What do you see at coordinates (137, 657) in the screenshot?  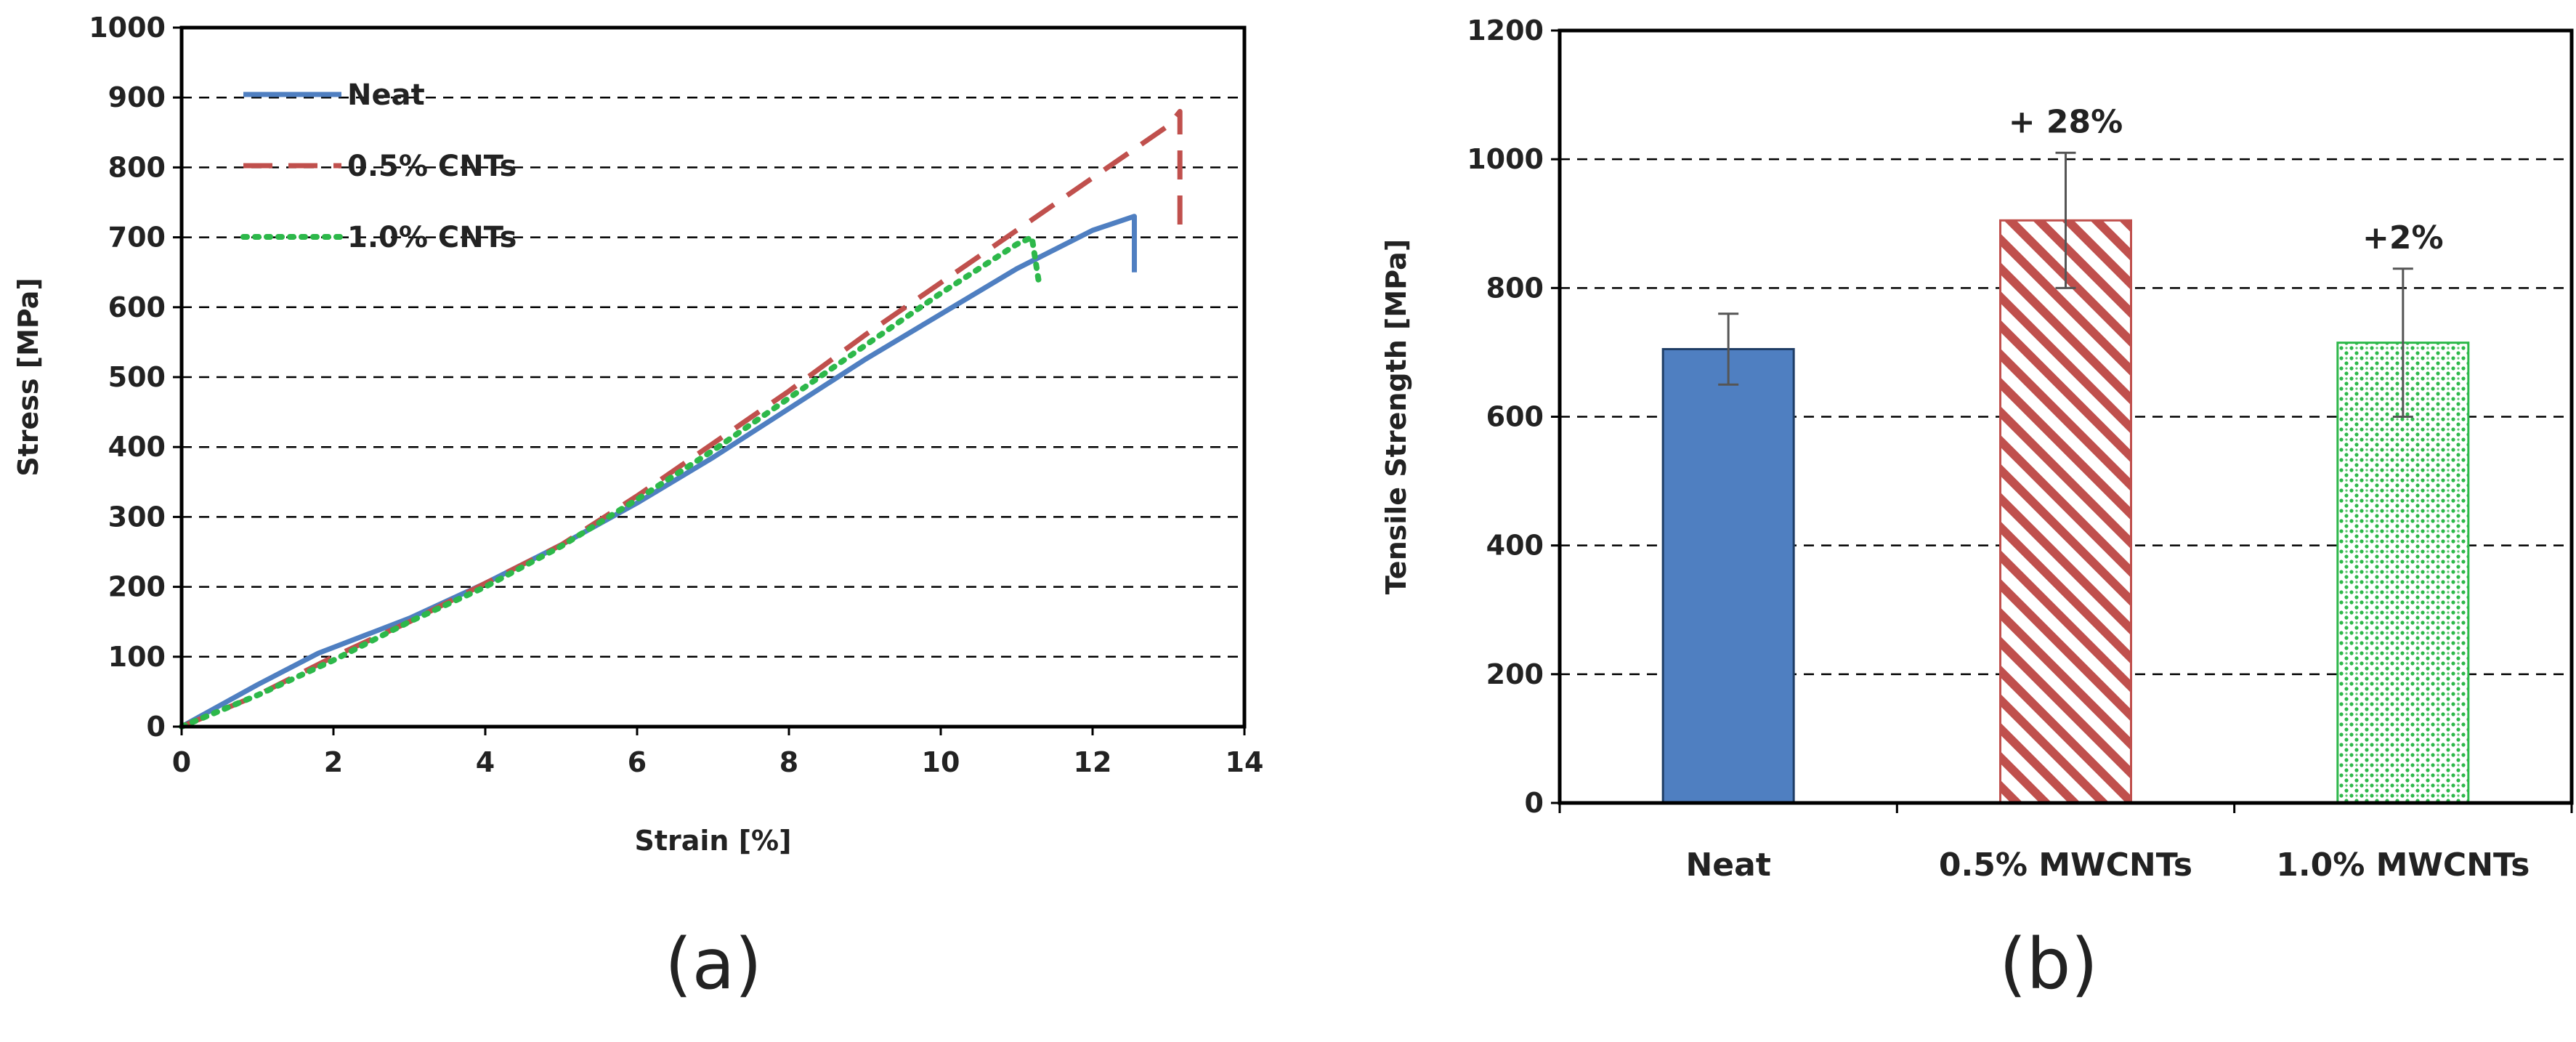 I see `y-tick-label: 100` at bounding box center [137, 657].